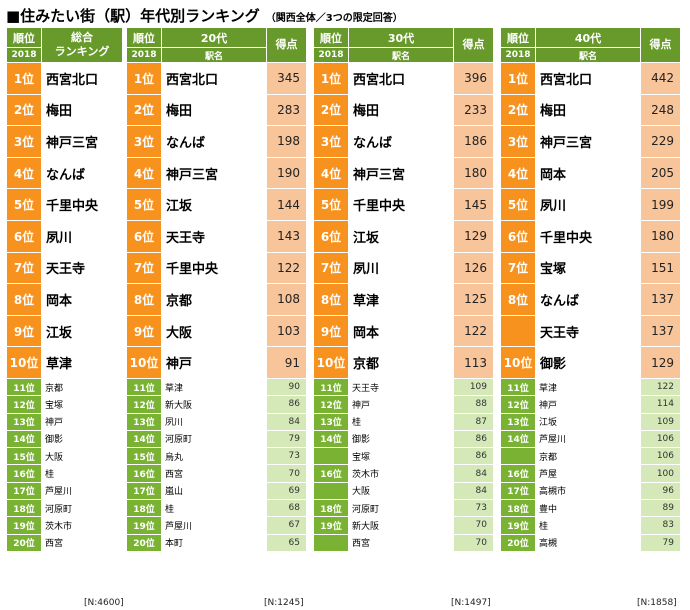 The image size is (690, 610). I want to click on table-row: 5位 夙川 199, so click(590, 204).